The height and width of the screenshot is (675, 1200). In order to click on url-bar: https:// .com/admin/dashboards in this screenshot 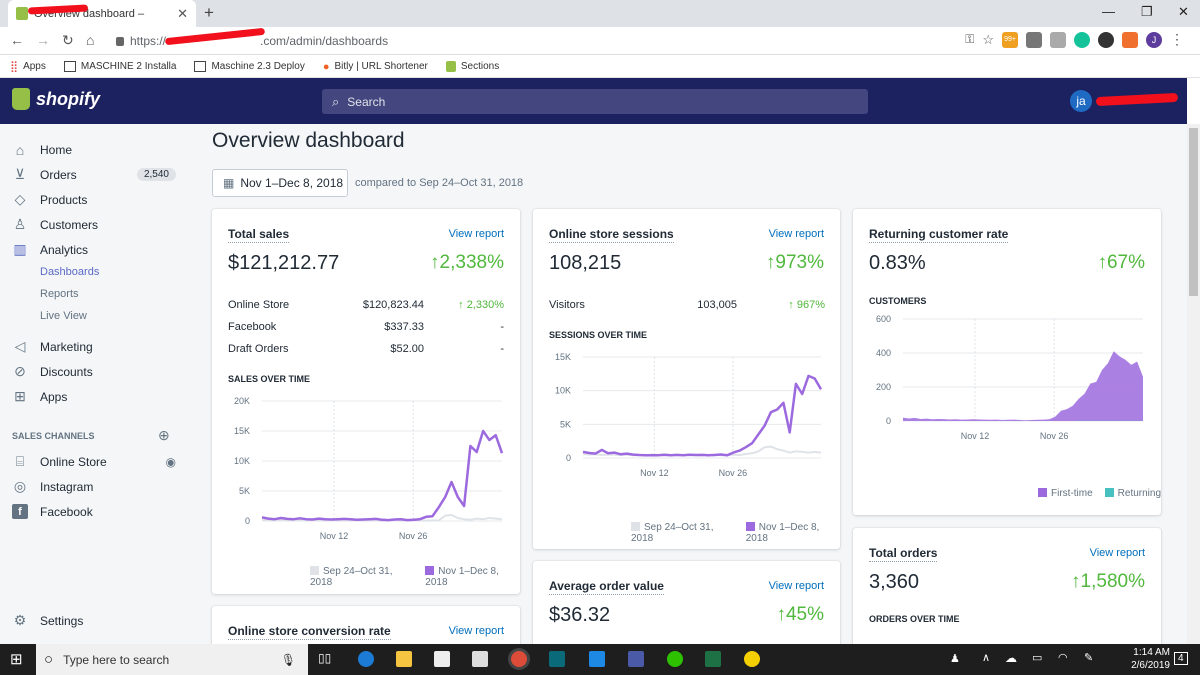, I will do `click(543, 41)`.